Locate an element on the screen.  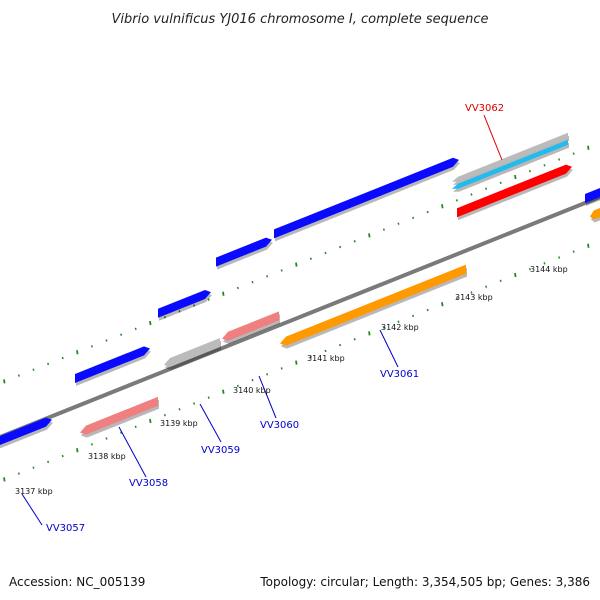
cds-forward-vv3060 is located at coordinates (244, 252).